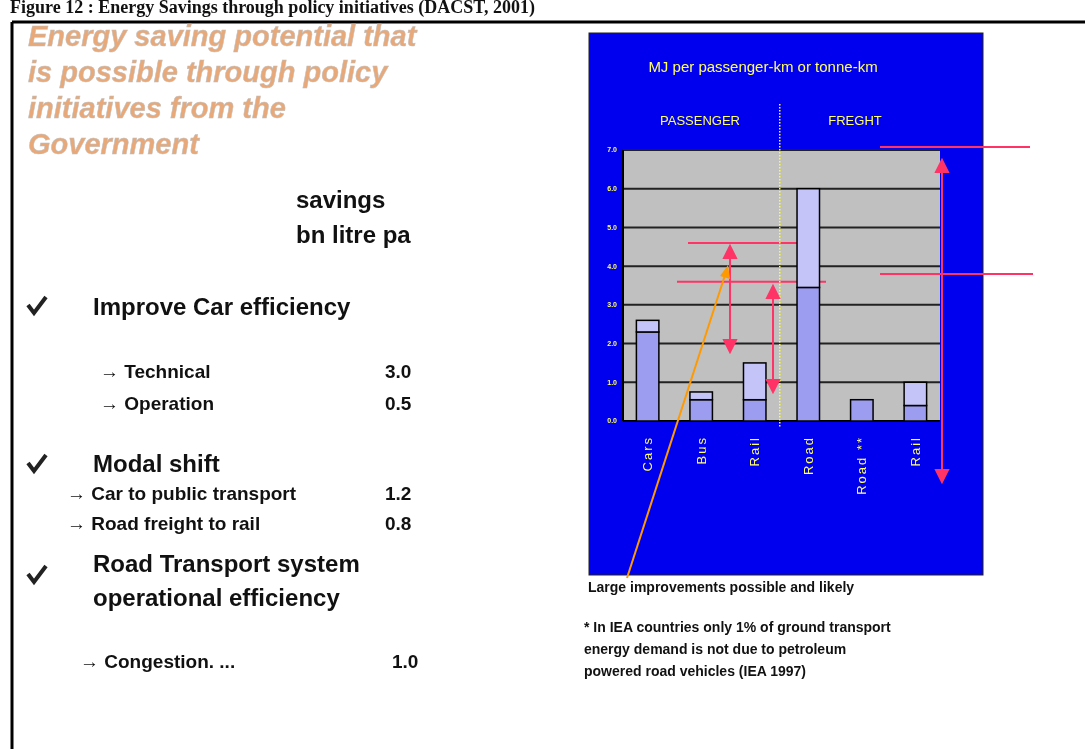  I want to click on x-tick-label: Bus, so click(701, 450).